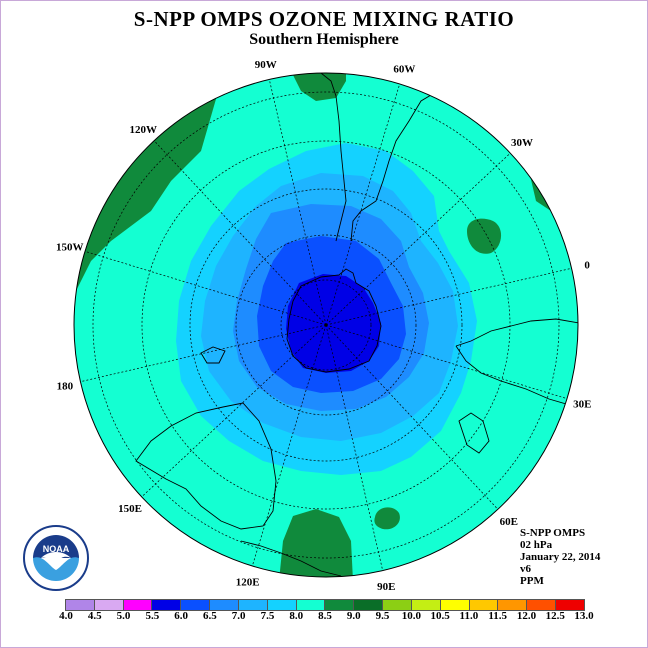 The image size is (648, 648). What do you see at coordinates (497, 616) in the screenshot?
I see `legend-tick-label: 11.5` at bounding box center [497, 616].